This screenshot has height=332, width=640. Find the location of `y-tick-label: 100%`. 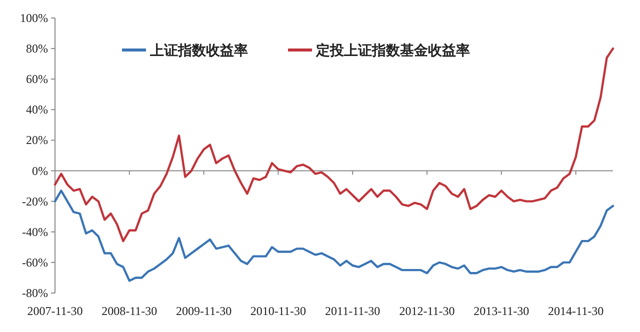

y-tick-label: 100% is located at coordinates (34, 18).